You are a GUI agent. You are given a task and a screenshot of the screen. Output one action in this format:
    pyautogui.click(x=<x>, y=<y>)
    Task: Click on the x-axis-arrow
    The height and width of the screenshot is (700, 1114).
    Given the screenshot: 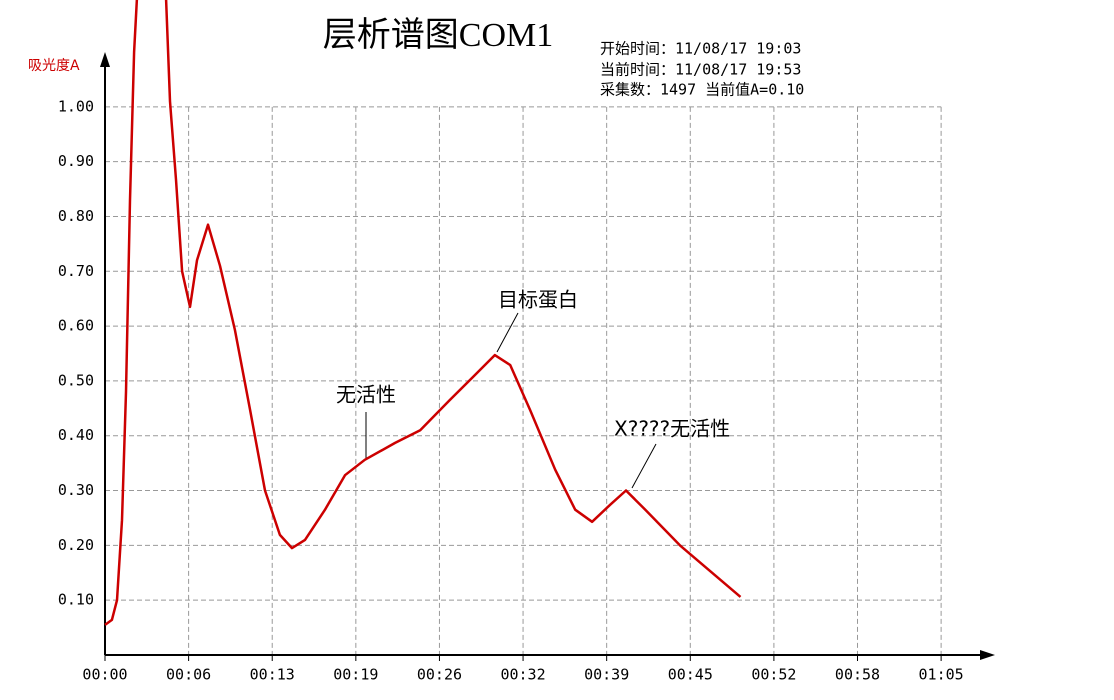 What is the action you would take?
    pyautogui.click(x=987, y=655)
    